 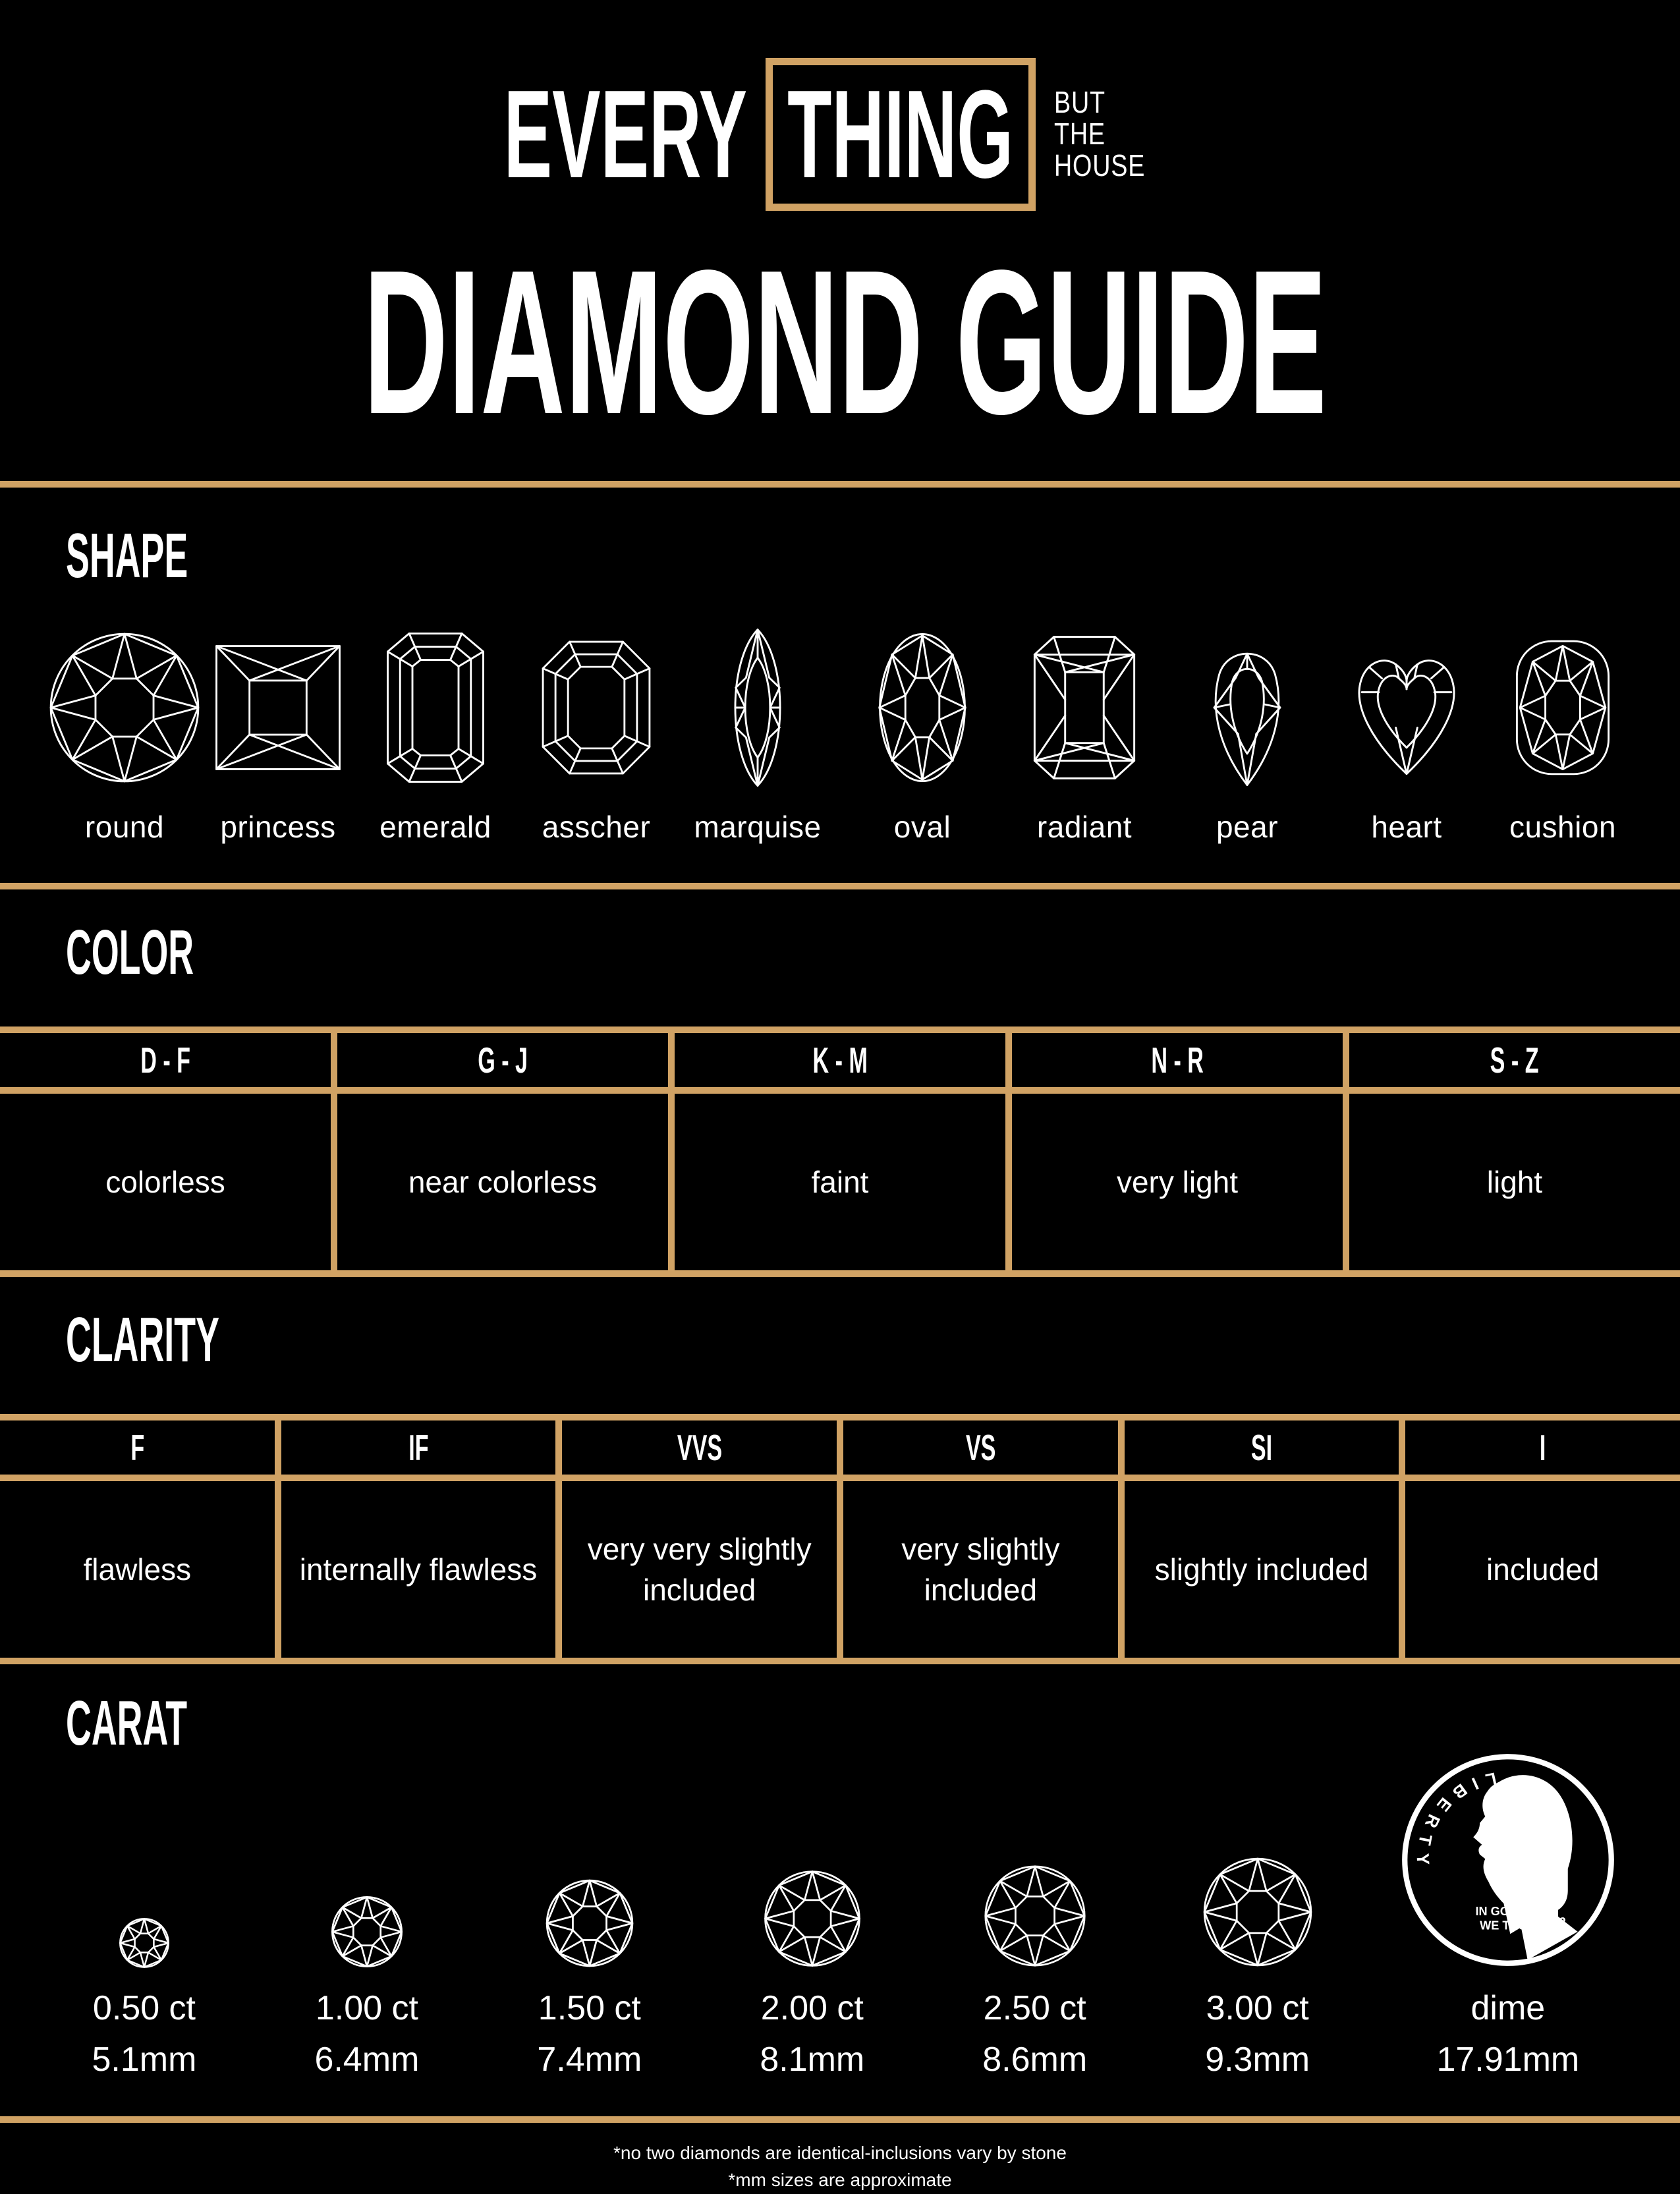 I want to click on carat-mm: 5.1mm, so click(x=144, y=2060).